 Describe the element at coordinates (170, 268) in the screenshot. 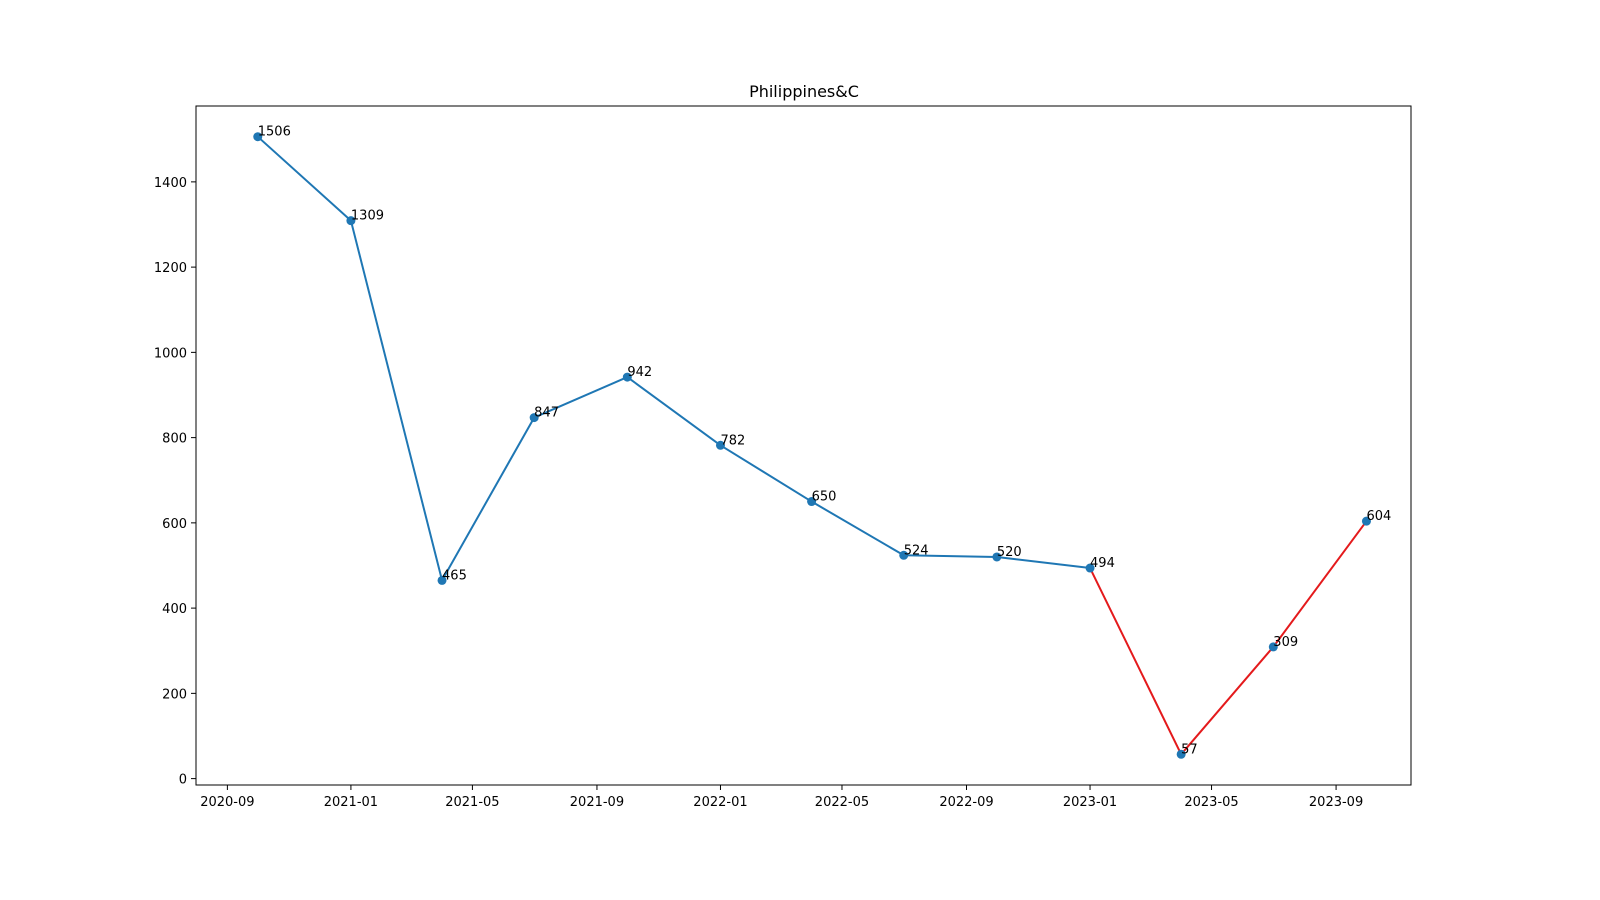

I see `y-tick-label-7: 1200` at that location.